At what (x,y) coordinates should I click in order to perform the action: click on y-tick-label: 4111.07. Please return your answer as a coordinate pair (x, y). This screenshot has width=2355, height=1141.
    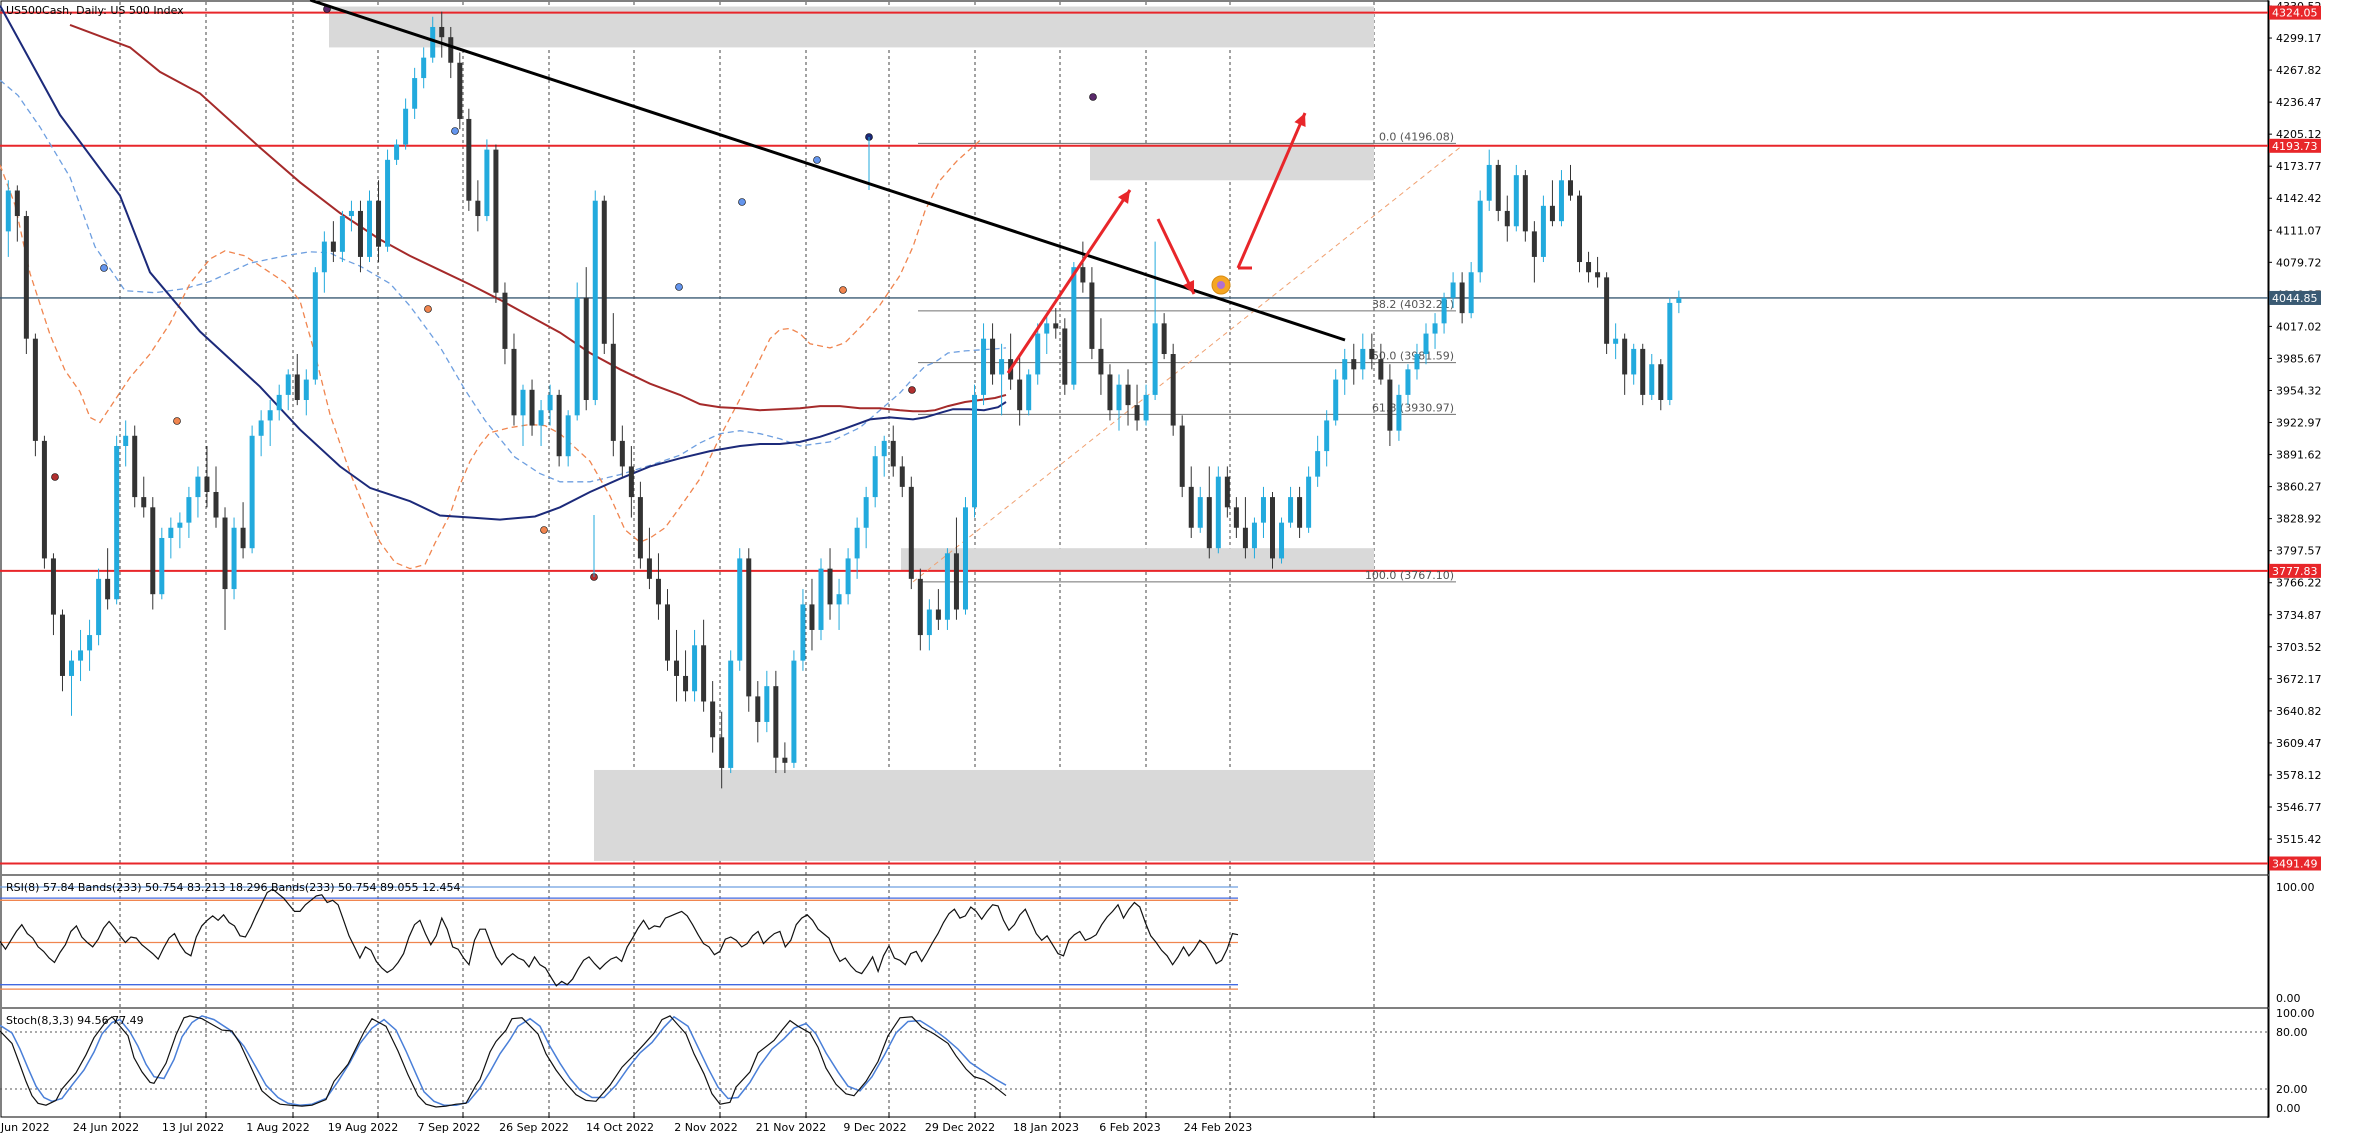
    Looking at the image, I should click on (2299, 230).